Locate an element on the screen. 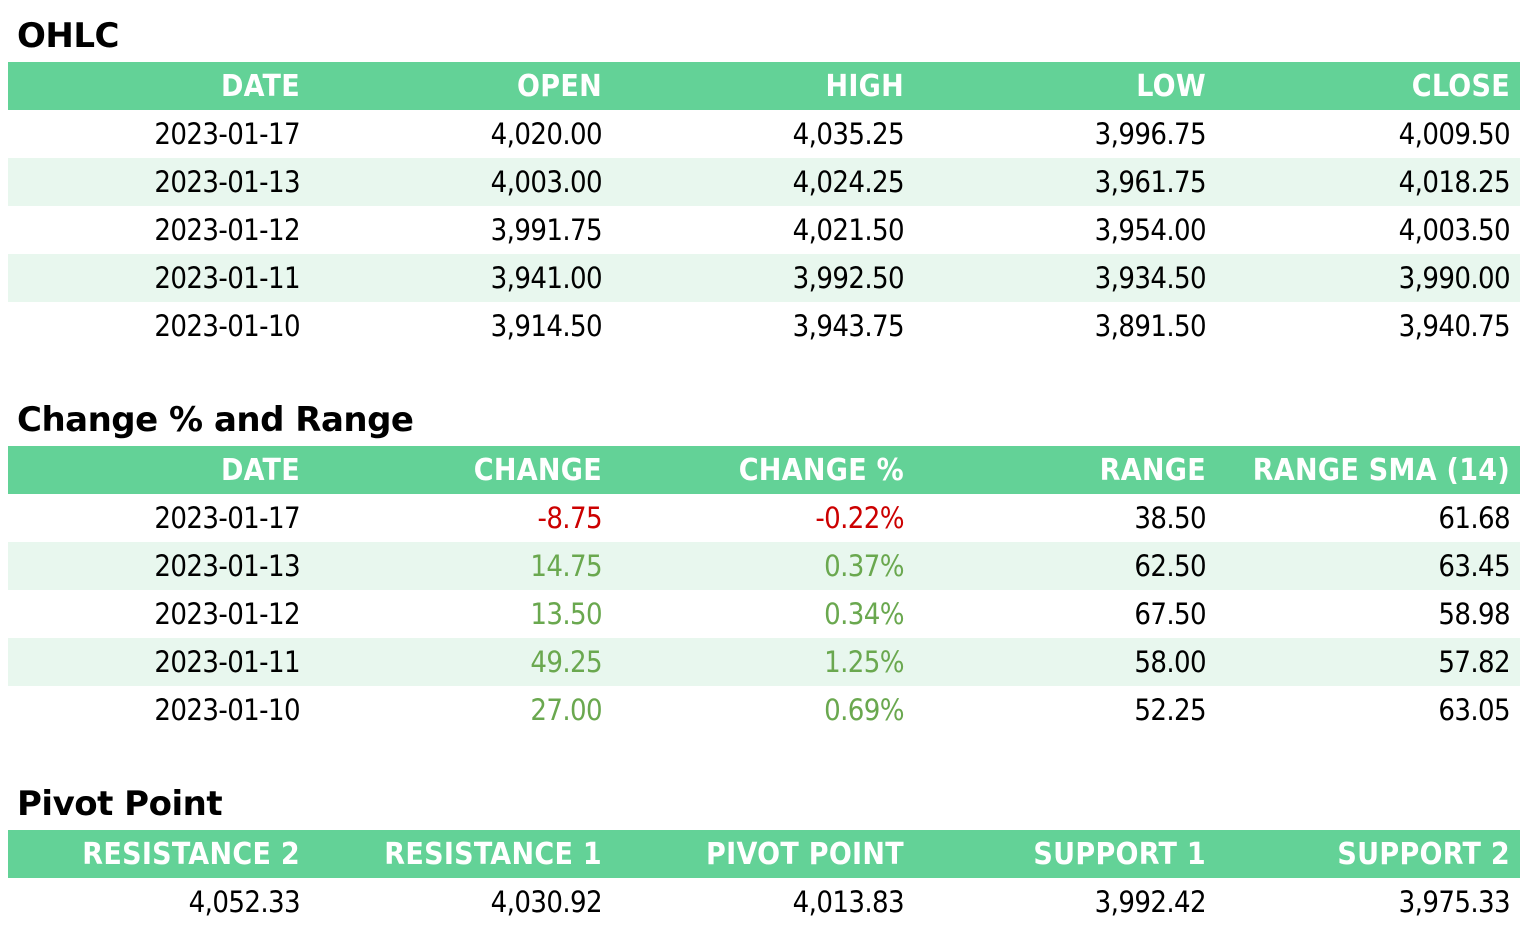  change-cell-date: 2023-01-17 is located at coordinates (227, 518).